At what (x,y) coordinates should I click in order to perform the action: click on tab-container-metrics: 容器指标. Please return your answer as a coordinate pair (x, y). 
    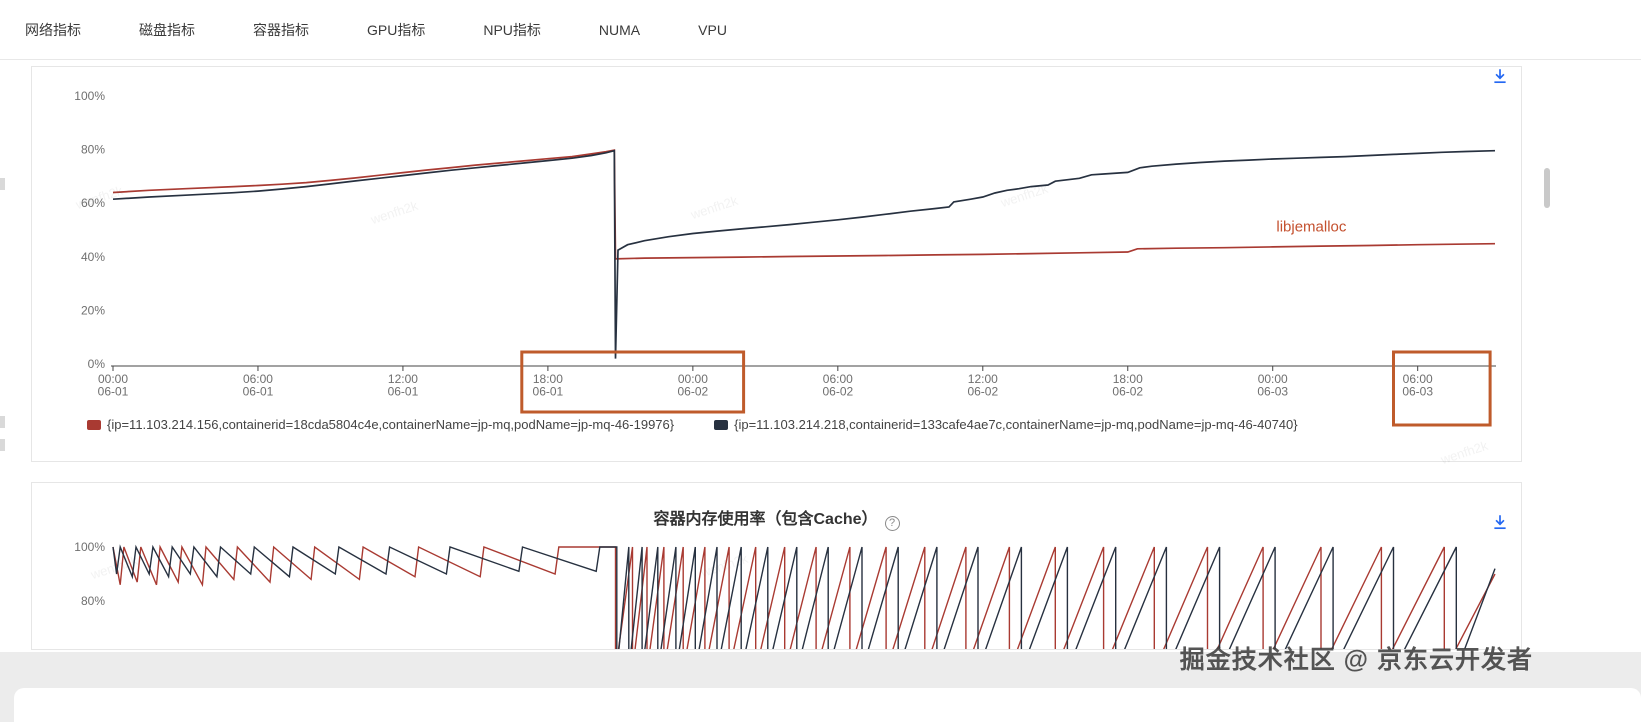
    Looking at the image, I should click on (281, 29).